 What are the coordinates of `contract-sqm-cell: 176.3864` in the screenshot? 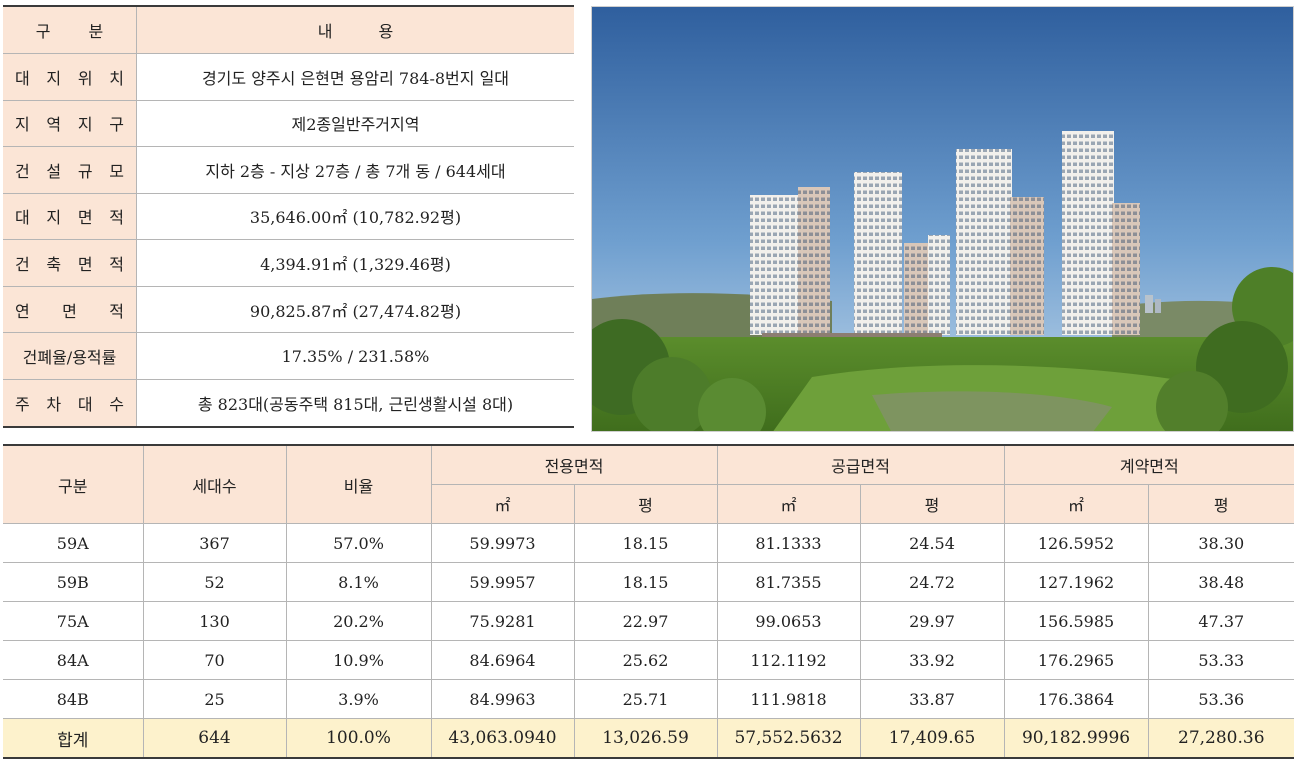 It's located at (1076, 699).